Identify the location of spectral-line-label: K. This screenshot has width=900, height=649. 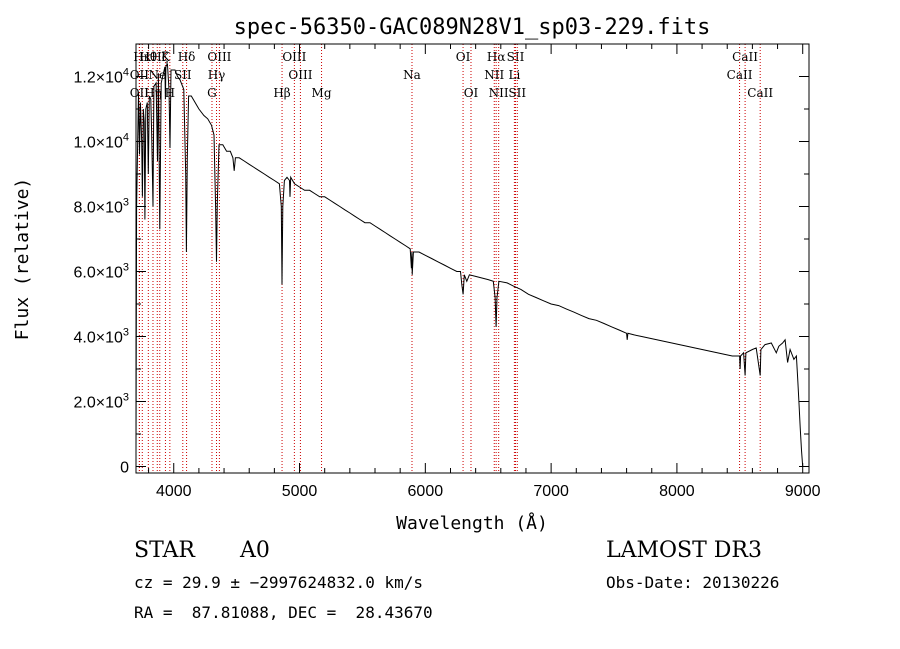
(166, 57).